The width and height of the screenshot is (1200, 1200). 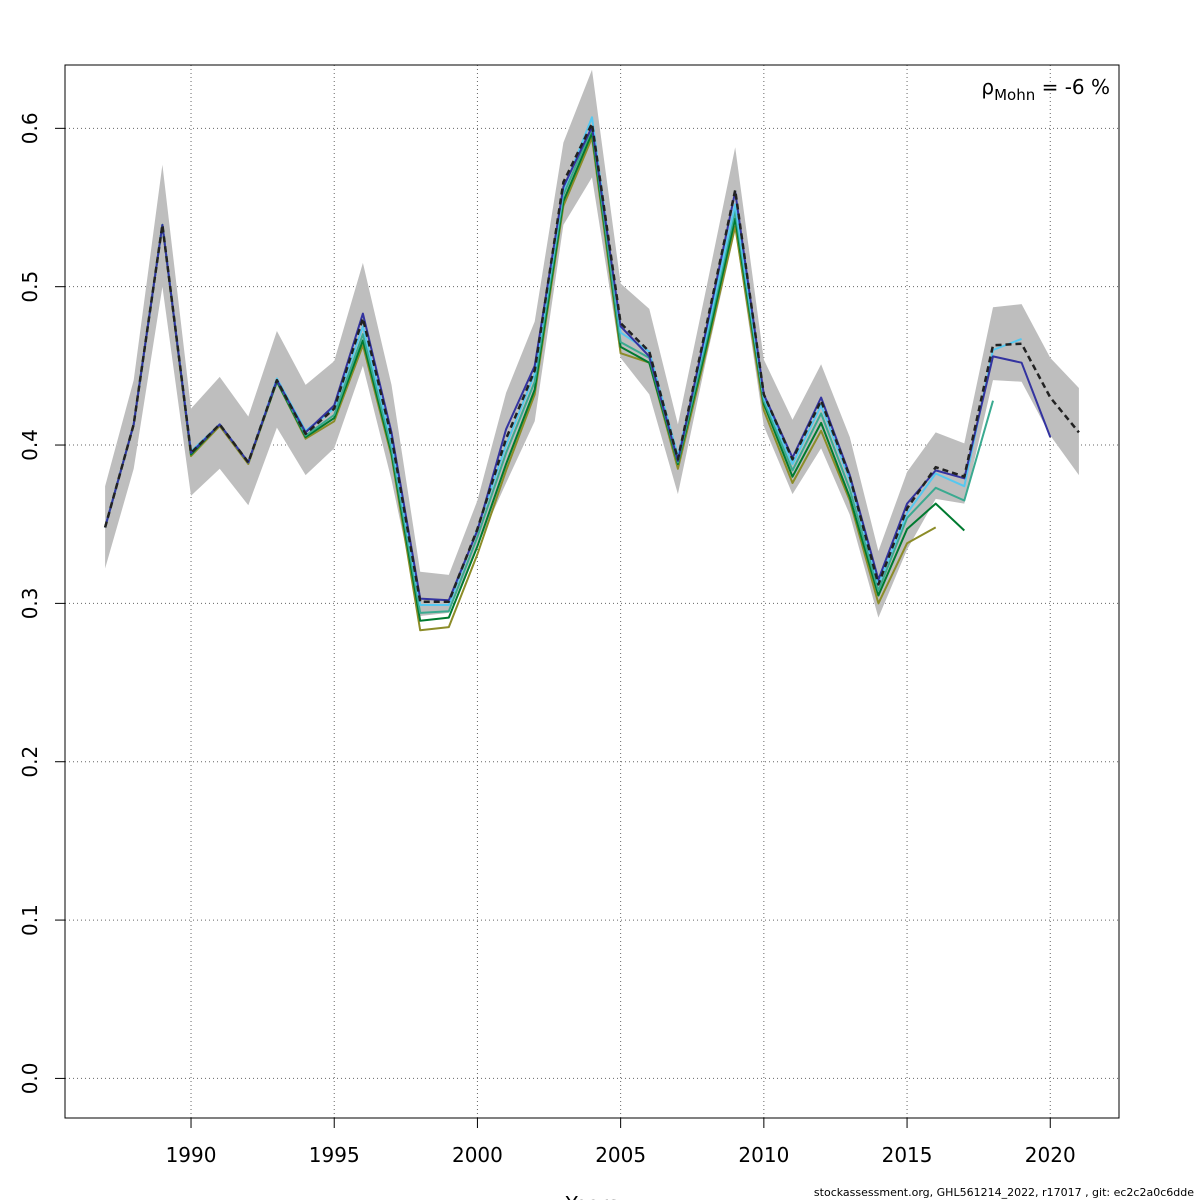 I want to click on x-tick-label: 1990, so click(x=191, y=1155).